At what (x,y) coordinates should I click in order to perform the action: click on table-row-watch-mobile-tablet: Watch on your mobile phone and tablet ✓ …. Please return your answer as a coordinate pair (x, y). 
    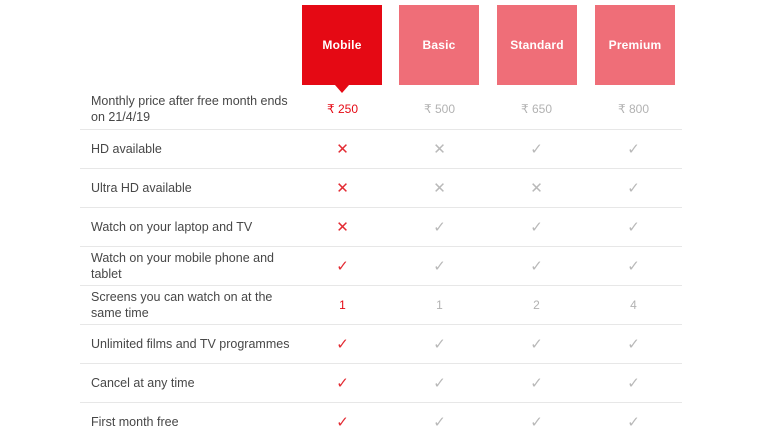
    Looking at the image, I should click on (381, 266).